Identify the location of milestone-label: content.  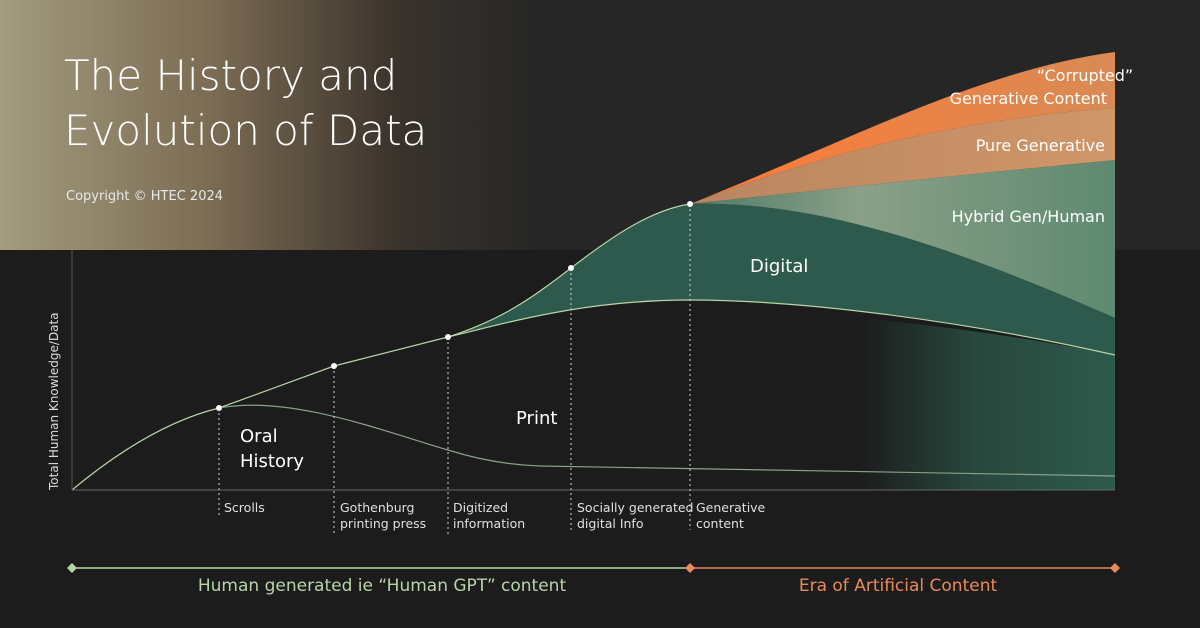
(720, 523).